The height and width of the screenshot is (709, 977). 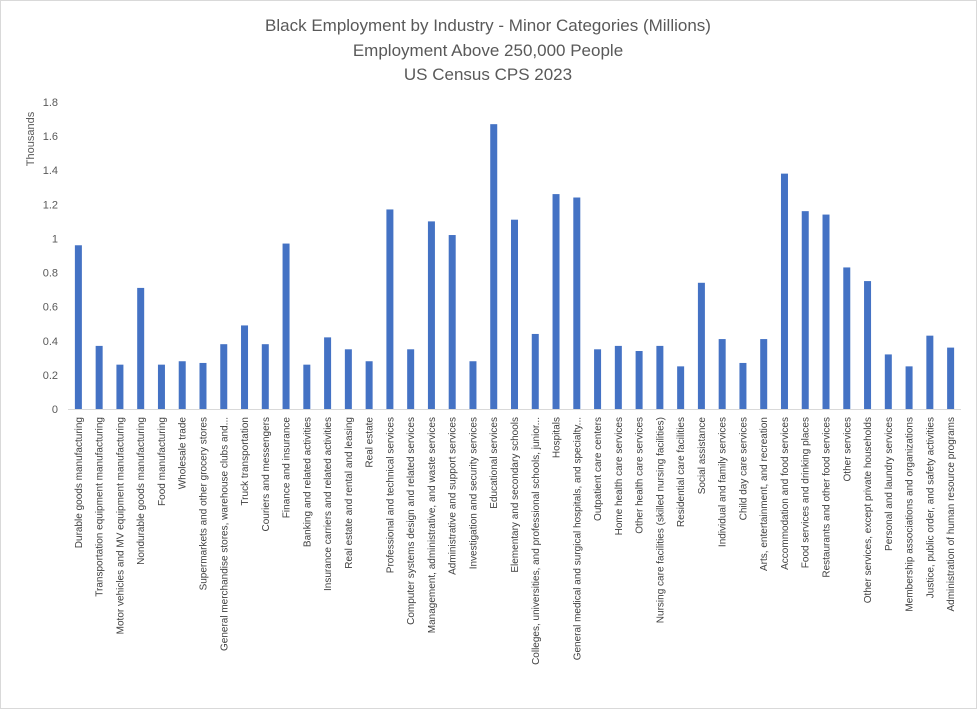 I want to click on y-tick-label: 0.6, so click(x=50, y=308).